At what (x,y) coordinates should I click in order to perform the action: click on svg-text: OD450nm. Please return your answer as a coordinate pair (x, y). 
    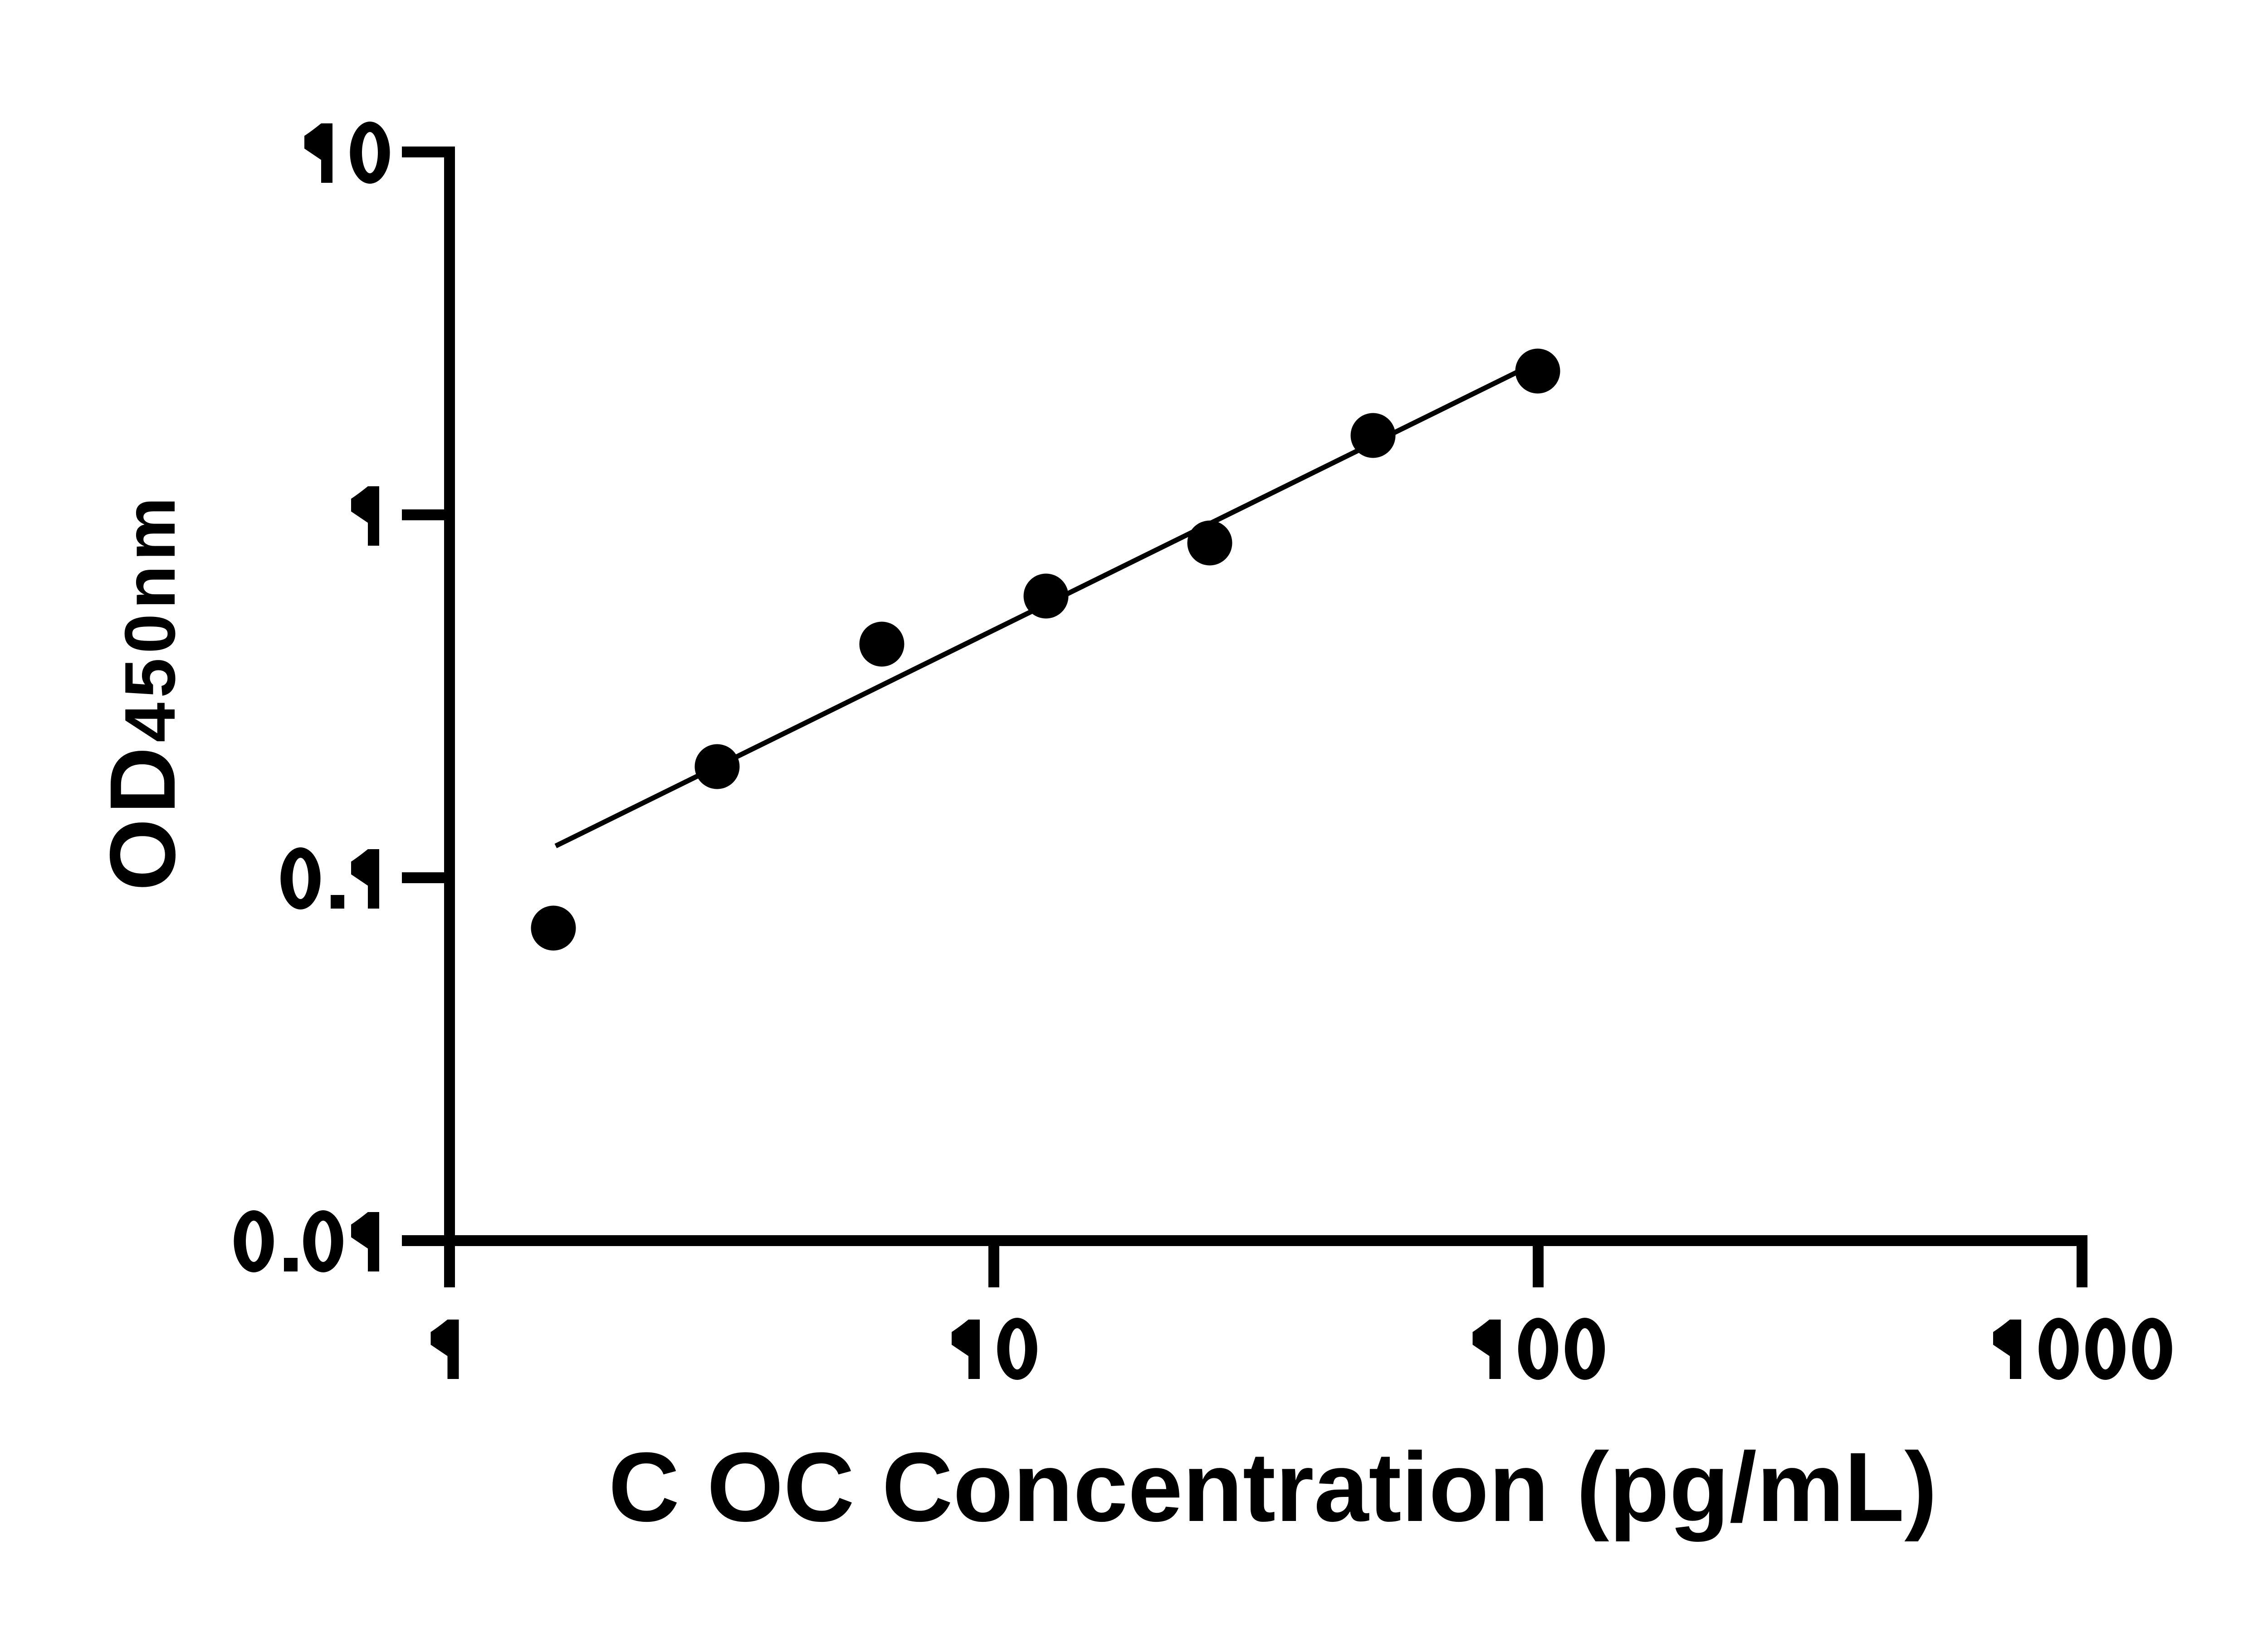
    Looking at the image, I should click on (143, 692).